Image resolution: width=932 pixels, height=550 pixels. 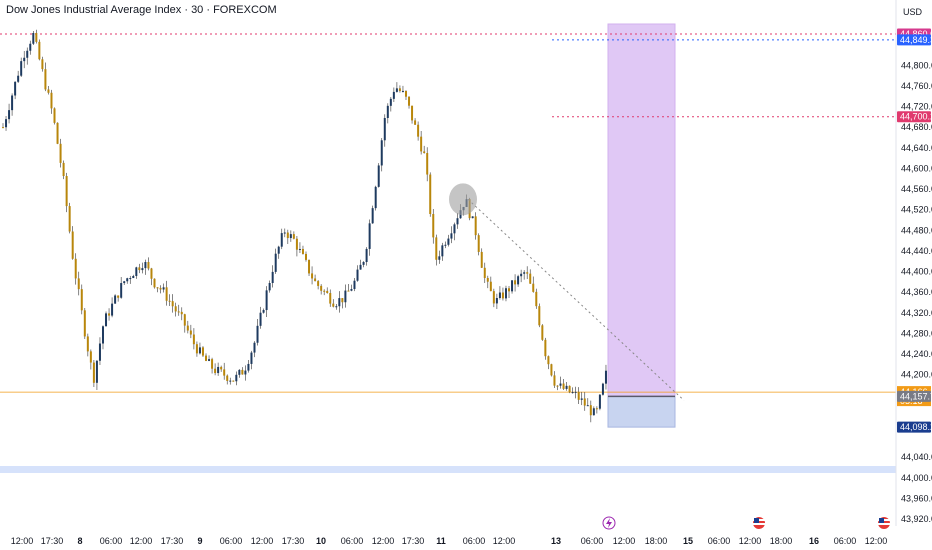 I want to click on time-tick-label: 8, so click(x=79, y=541).